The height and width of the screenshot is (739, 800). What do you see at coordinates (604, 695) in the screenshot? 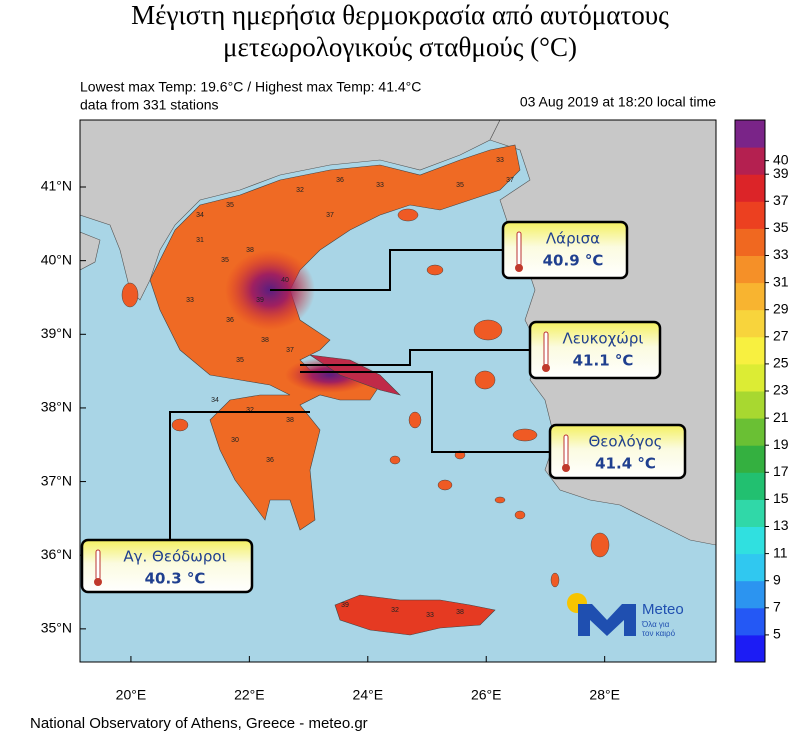
I see `lon-tick-label: 28°E` at bounding box center [604, 695].